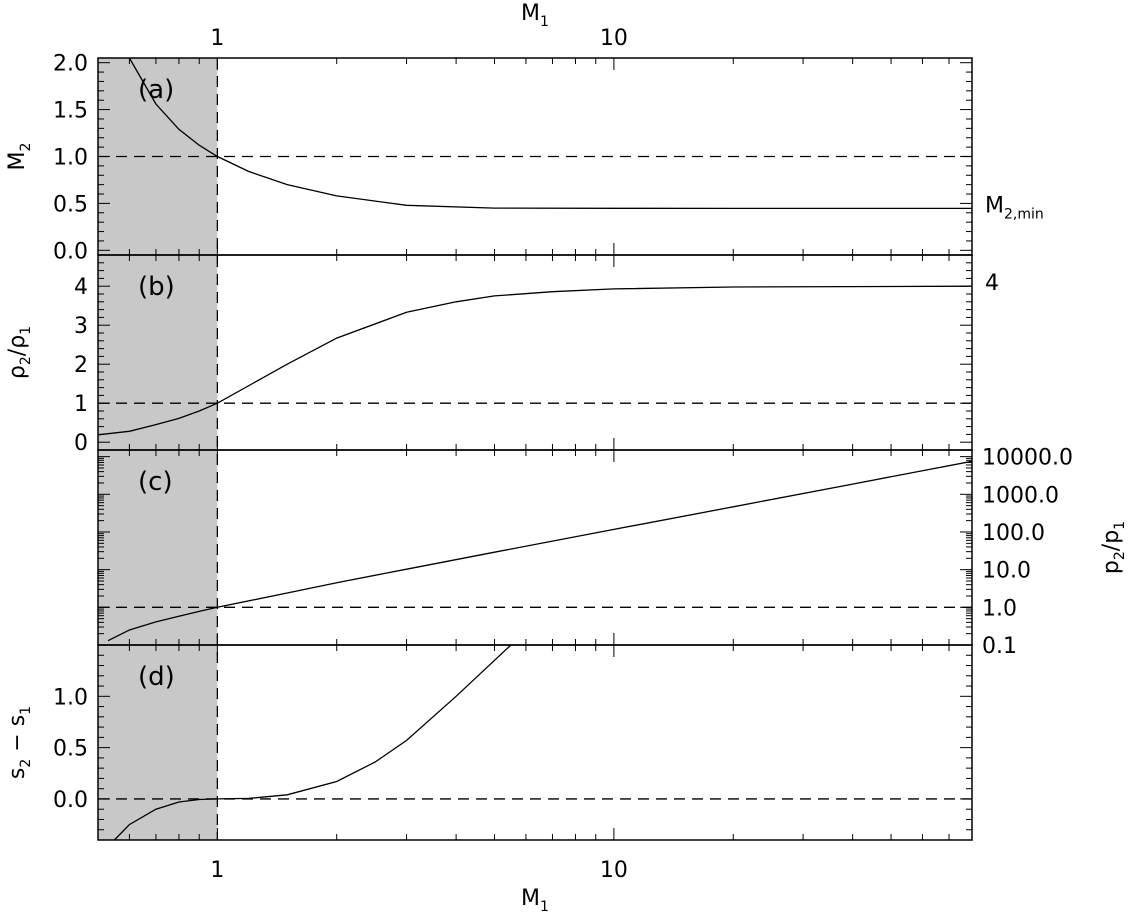 This screenshot has height=917, width=1130. What do you see at coordinates (1020, 495) in the screenshot?
I see `y-tick-label: 1000.0` at bounding box center [1020, 495].